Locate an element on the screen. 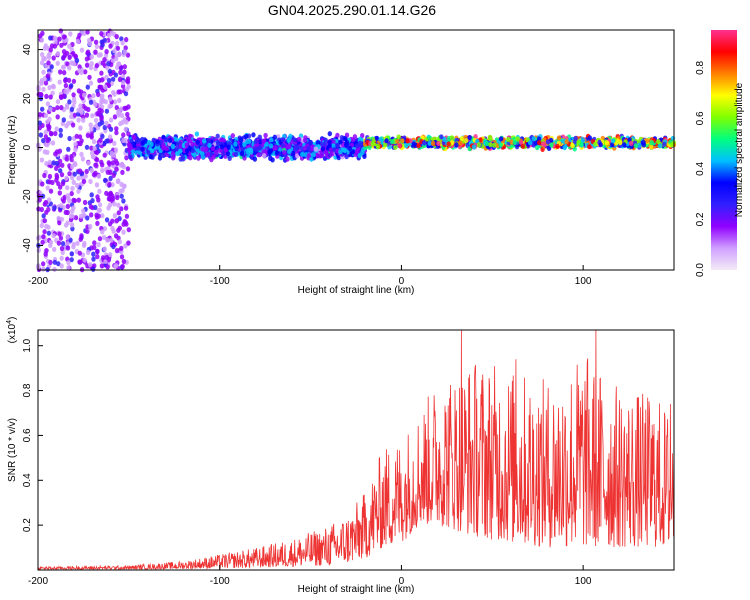  snr-xlabel: Height of straight line (km) is located at coordinates (356, 589).